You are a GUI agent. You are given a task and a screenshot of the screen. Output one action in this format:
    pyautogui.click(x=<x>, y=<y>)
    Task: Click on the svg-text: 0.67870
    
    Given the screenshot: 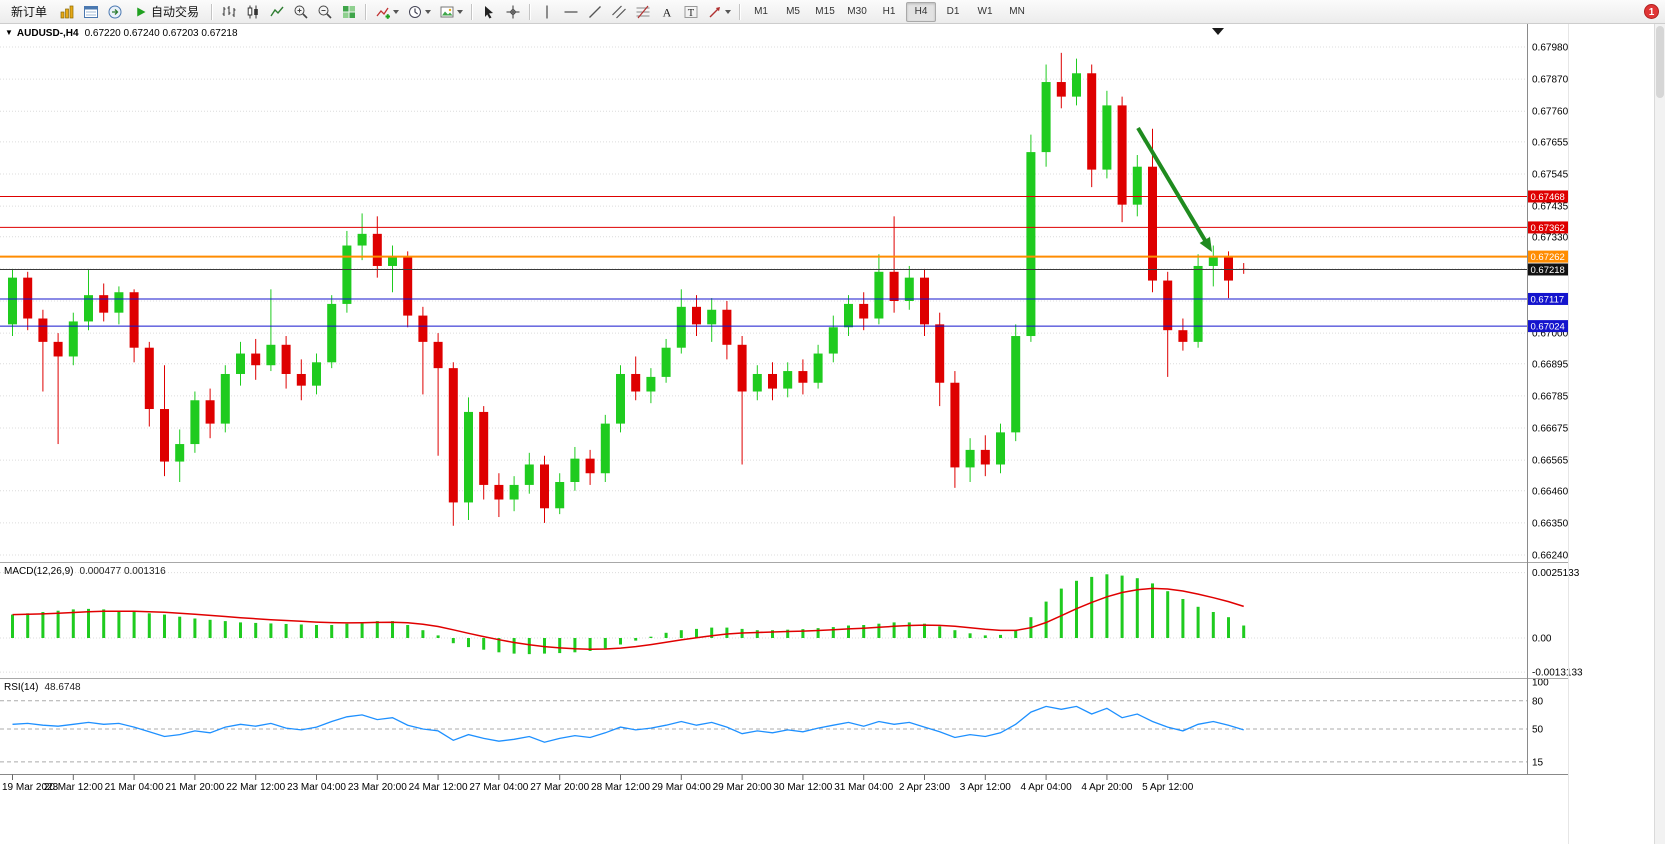 What is the action you would take?
    pyautogui.click(x=1550, y=80)
    